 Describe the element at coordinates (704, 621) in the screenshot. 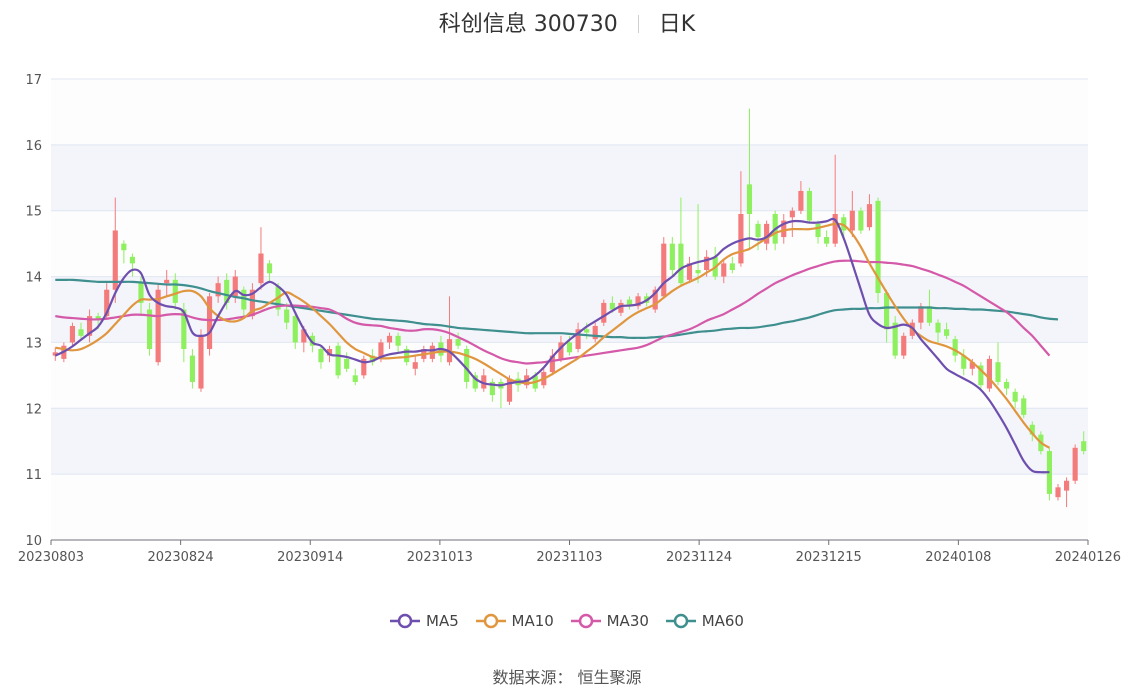

I see `legend-item-ma60: MA60` at that location.